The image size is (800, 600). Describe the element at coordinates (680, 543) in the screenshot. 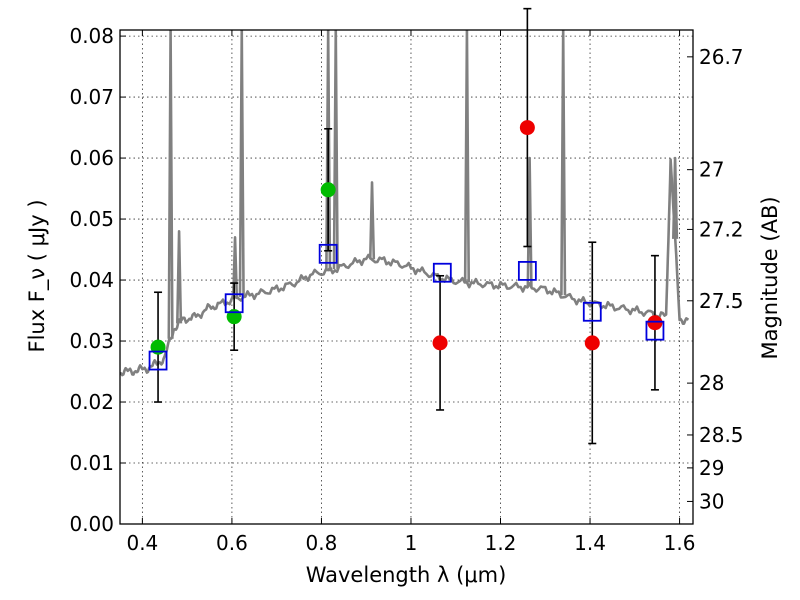

I see `x-tick-label: 1.6` at that location.